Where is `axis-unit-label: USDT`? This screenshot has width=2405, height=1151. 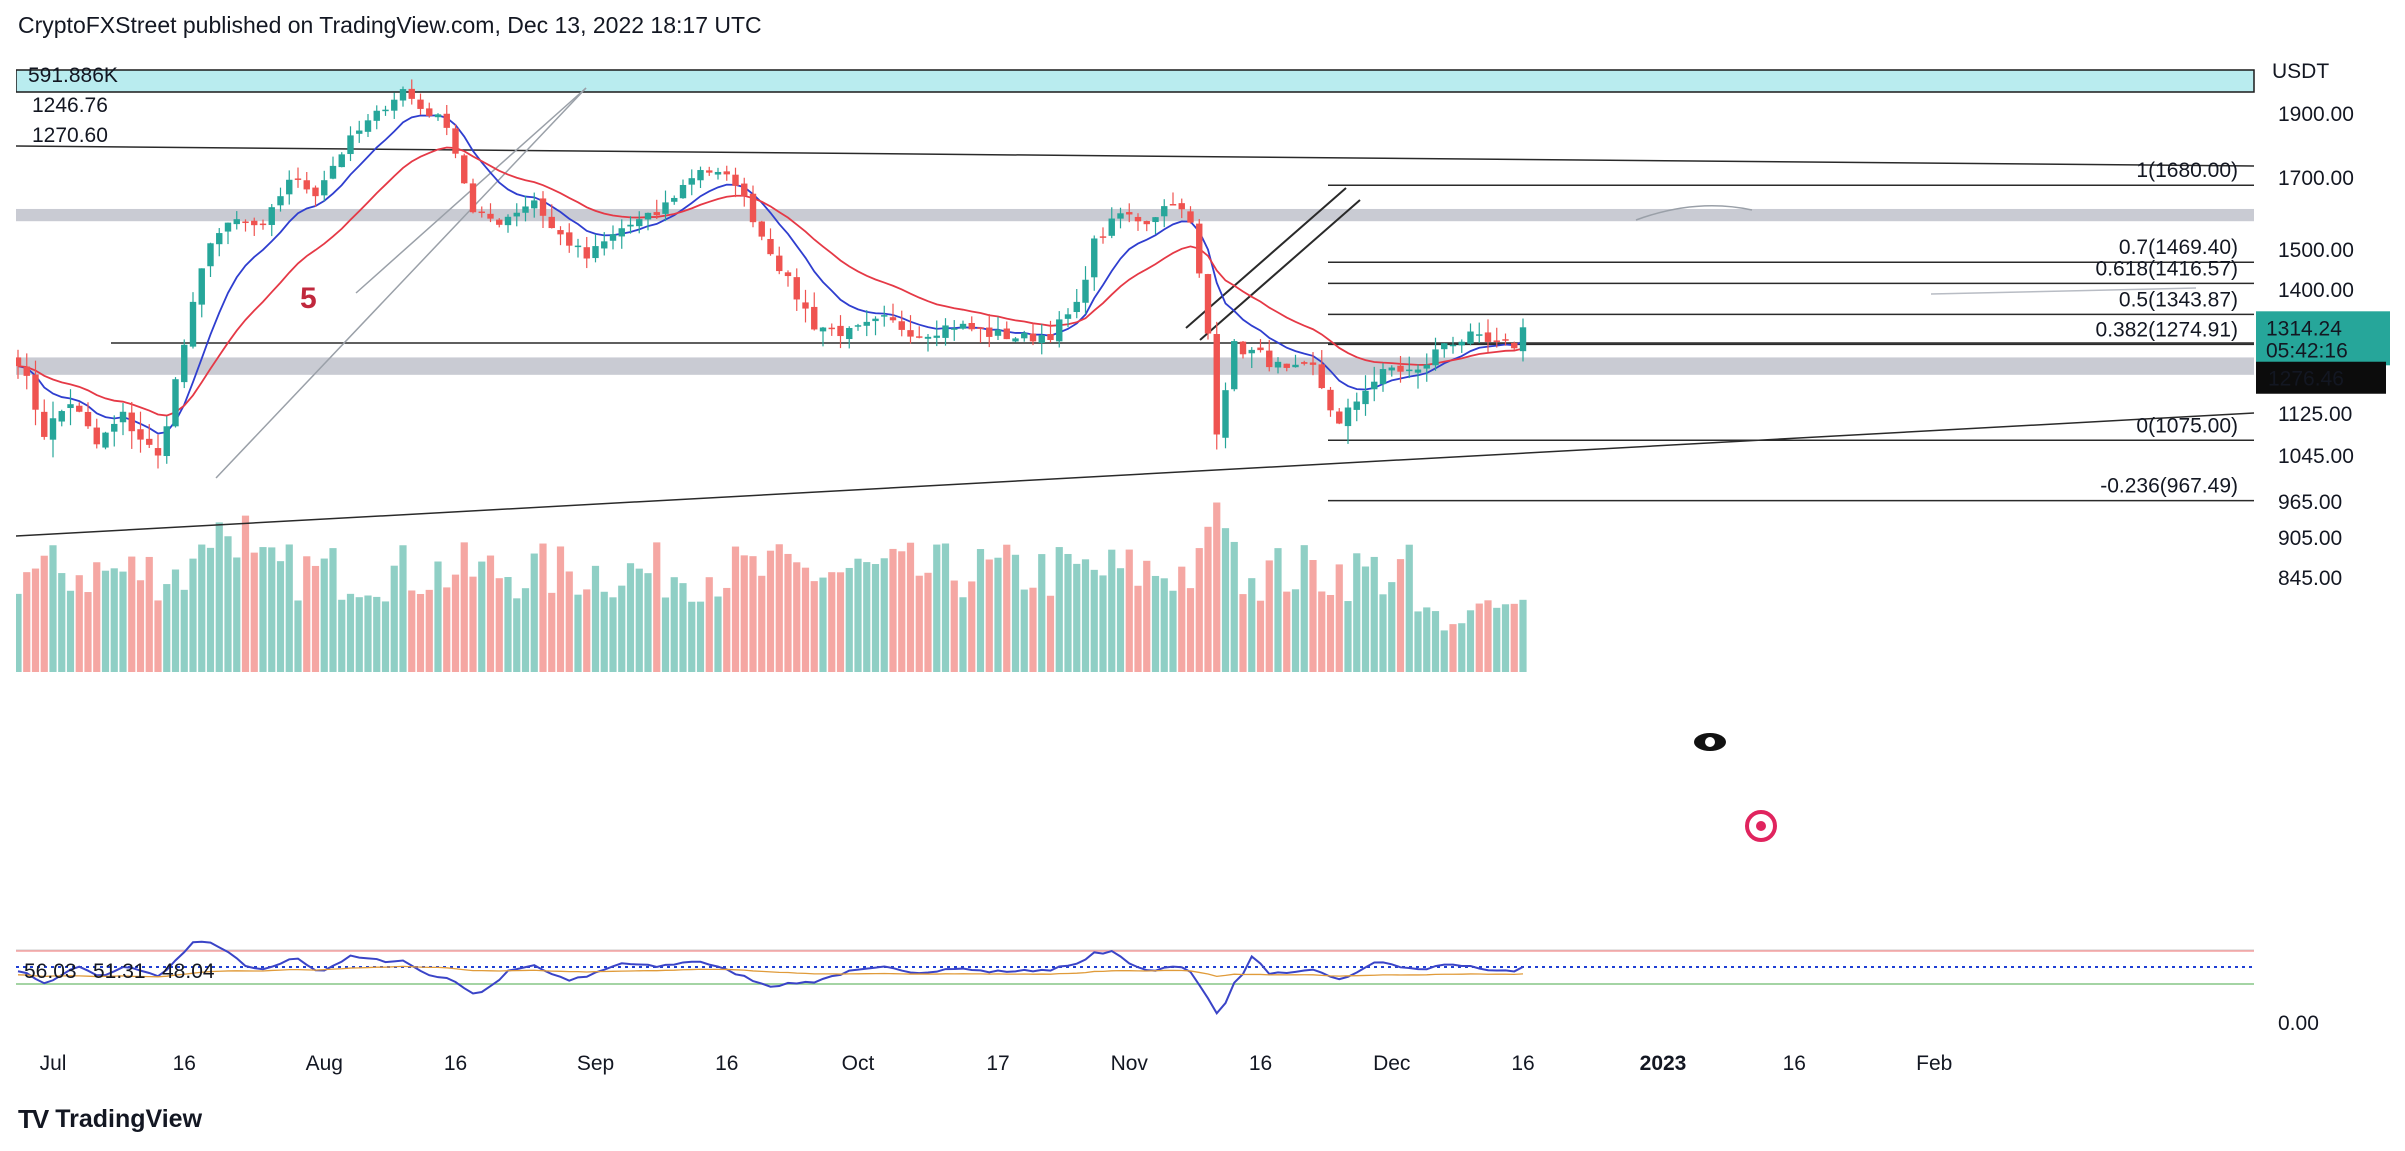
axis-unit-label: USDT is located at coordinates (2300, 71).